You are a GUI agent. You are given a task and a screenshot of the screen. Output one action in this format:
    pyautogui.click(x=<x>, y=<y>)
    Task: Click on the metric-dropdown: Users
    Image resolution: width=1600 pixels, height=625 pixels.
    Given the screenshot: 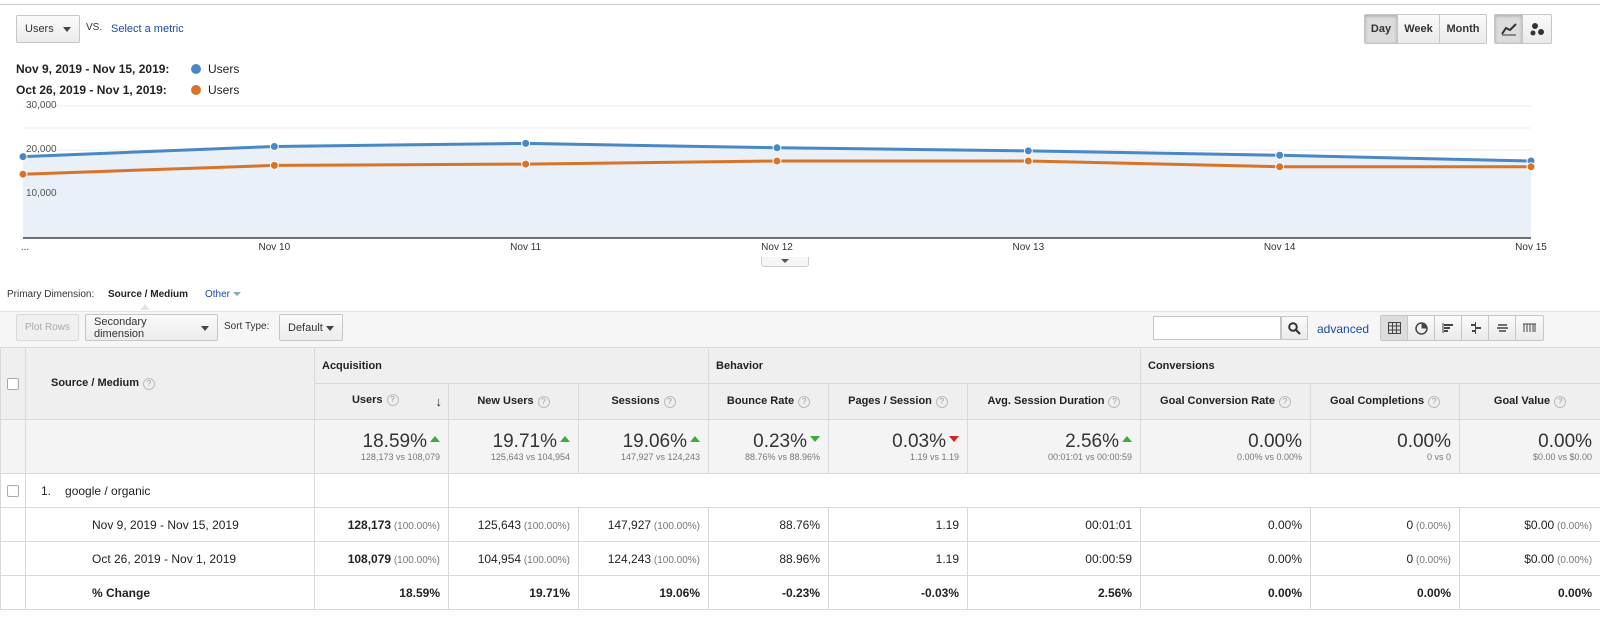 What is the action you would take?
    pyautogui.click(x=48, y=29)
    